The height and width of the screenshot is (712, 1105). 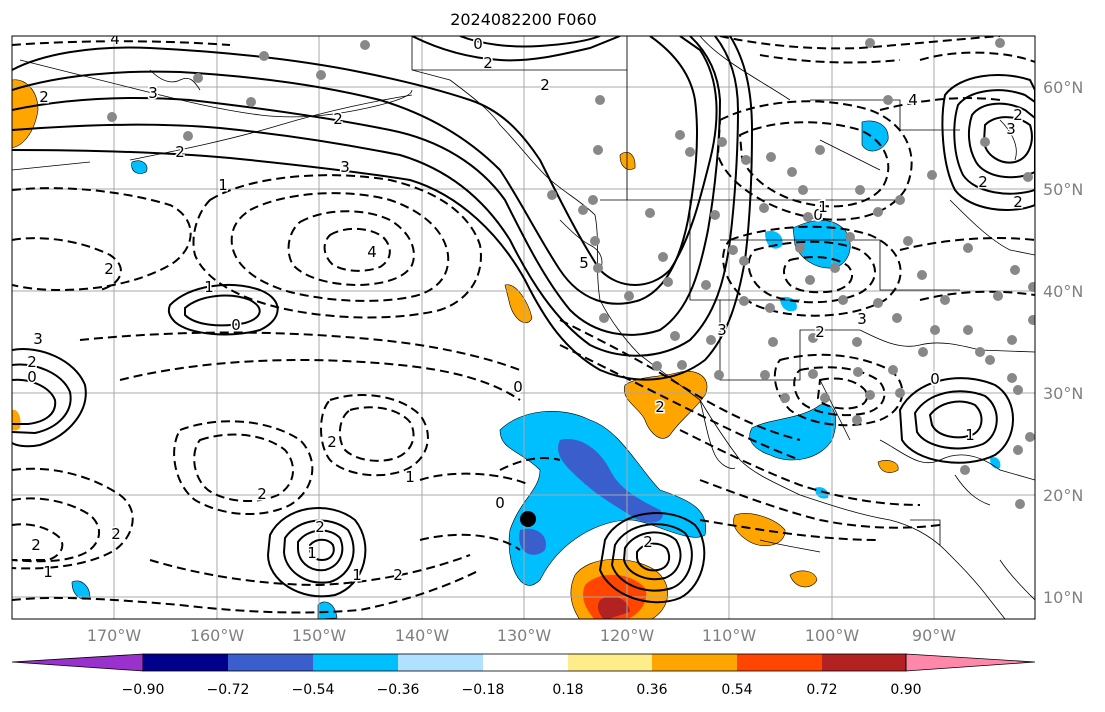 What do you see at coordinates (528, 519) in the screenshot?
I see `storm-marker` at bounding box center [528, 519].